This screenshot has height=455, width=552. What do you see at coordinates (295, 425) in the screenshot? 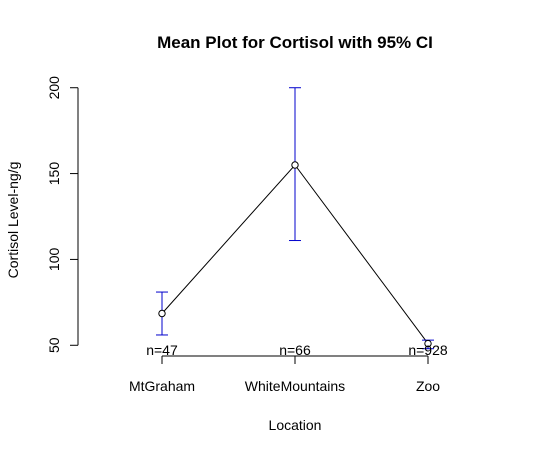
I see `x-axis-label: Location` at bounding box center [295, 425].